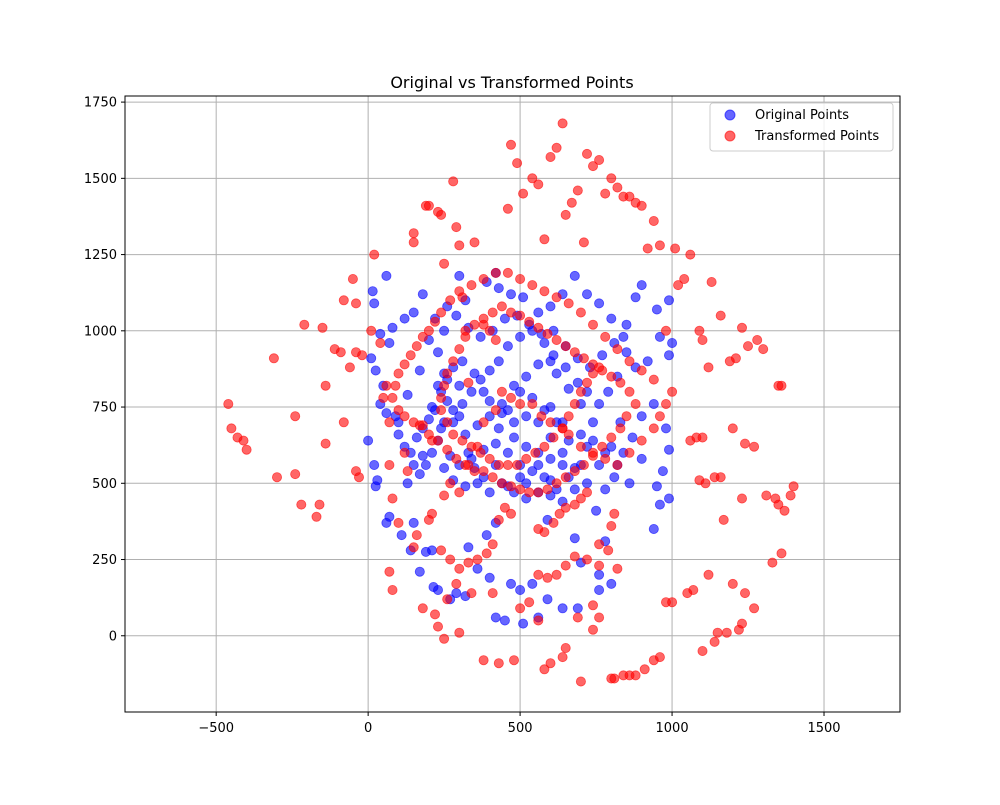  What do you see at coordinates (104, 370) in the screenshot?
I see `y-axis: 0 250 500 750 1000 1250 1500 1750` at bounding box center [104, 370].